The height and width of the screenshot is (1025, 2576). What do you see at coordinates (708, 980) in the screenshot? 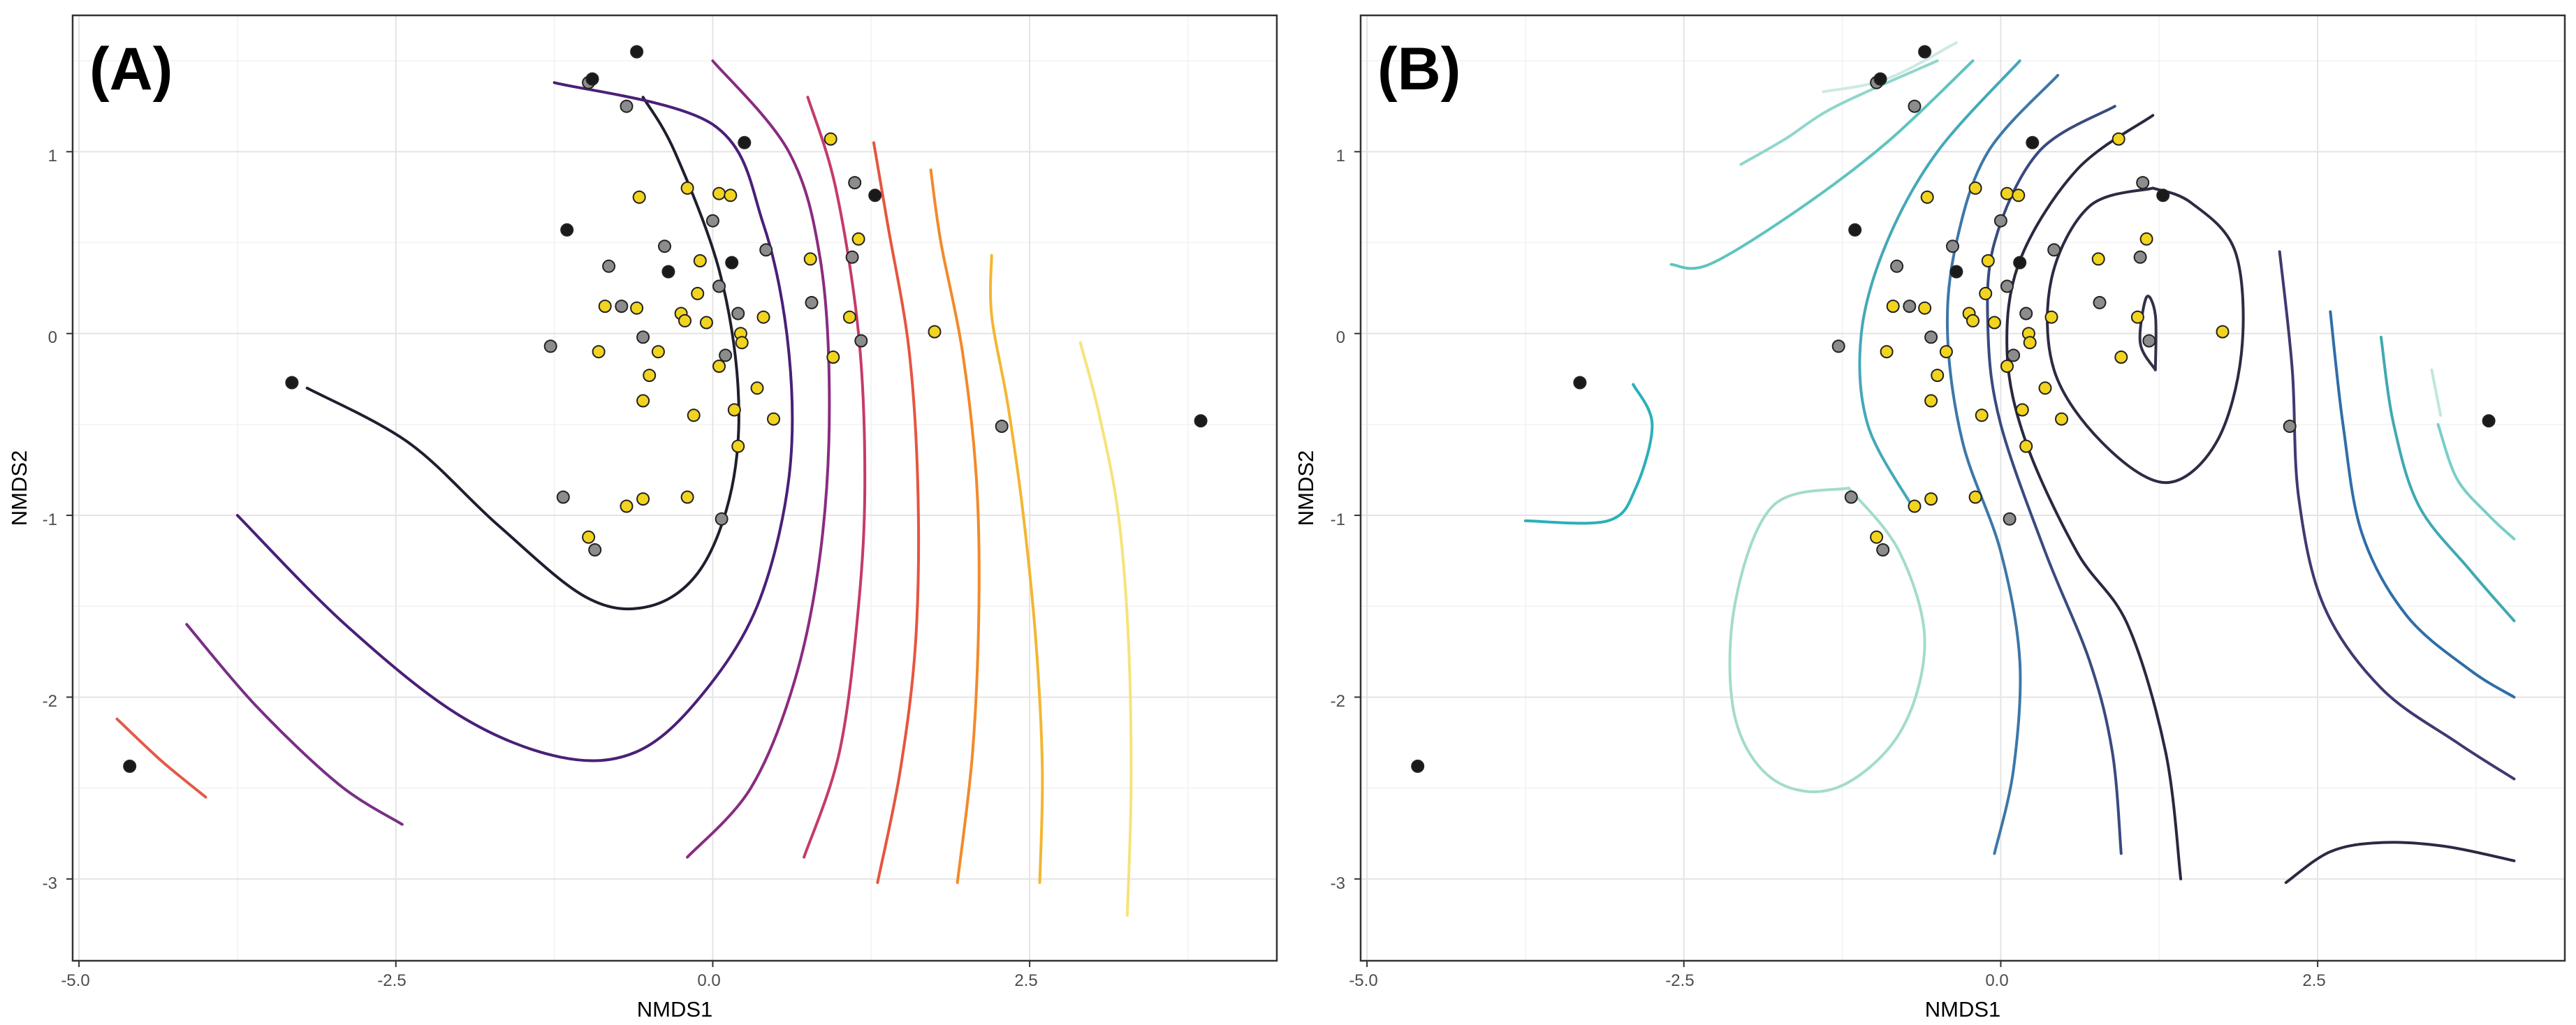
I see `panel-a-x-tick-label: 0.0` at bounding box center [708, 980].